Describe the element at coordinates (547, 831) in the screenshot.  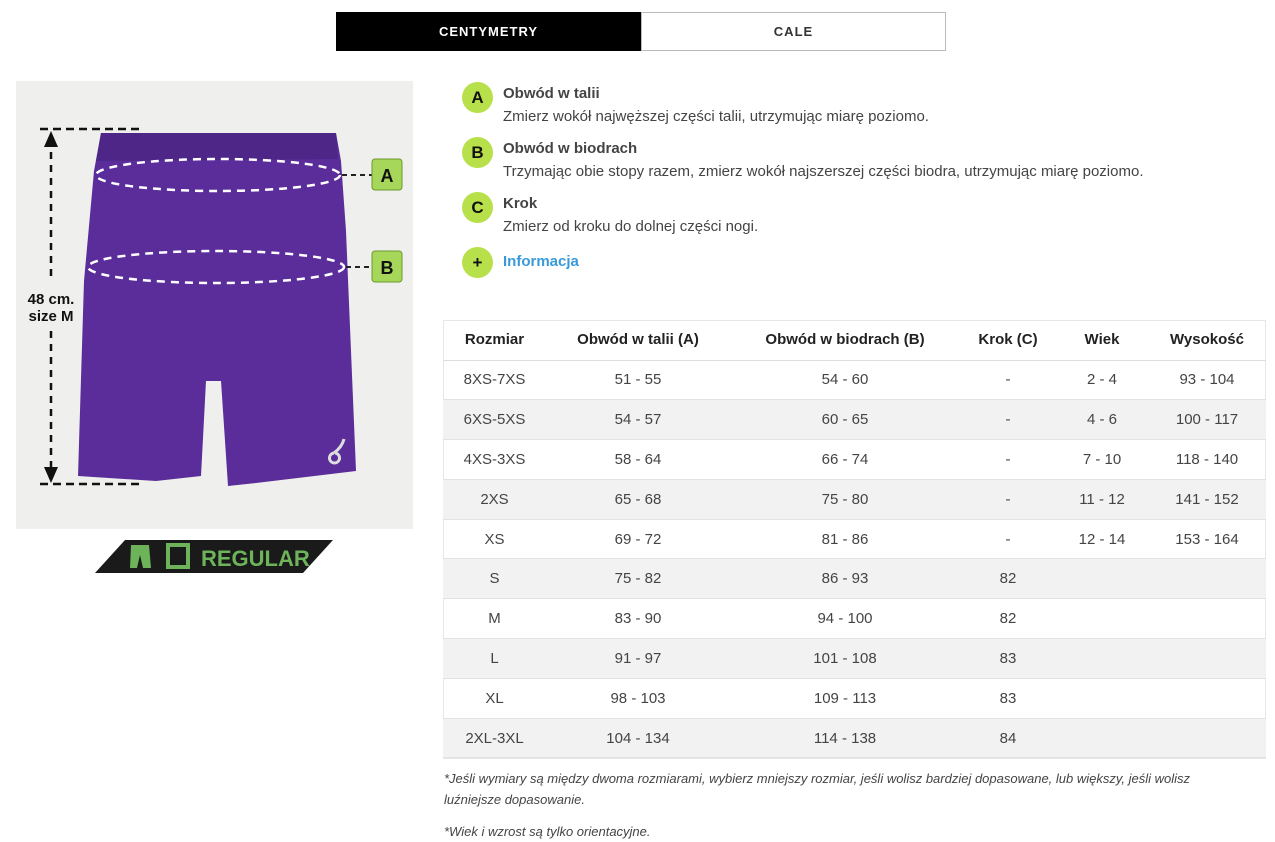
I see `age-note: *Wiek i wzrost są tylko orientacyjne.` at that location.